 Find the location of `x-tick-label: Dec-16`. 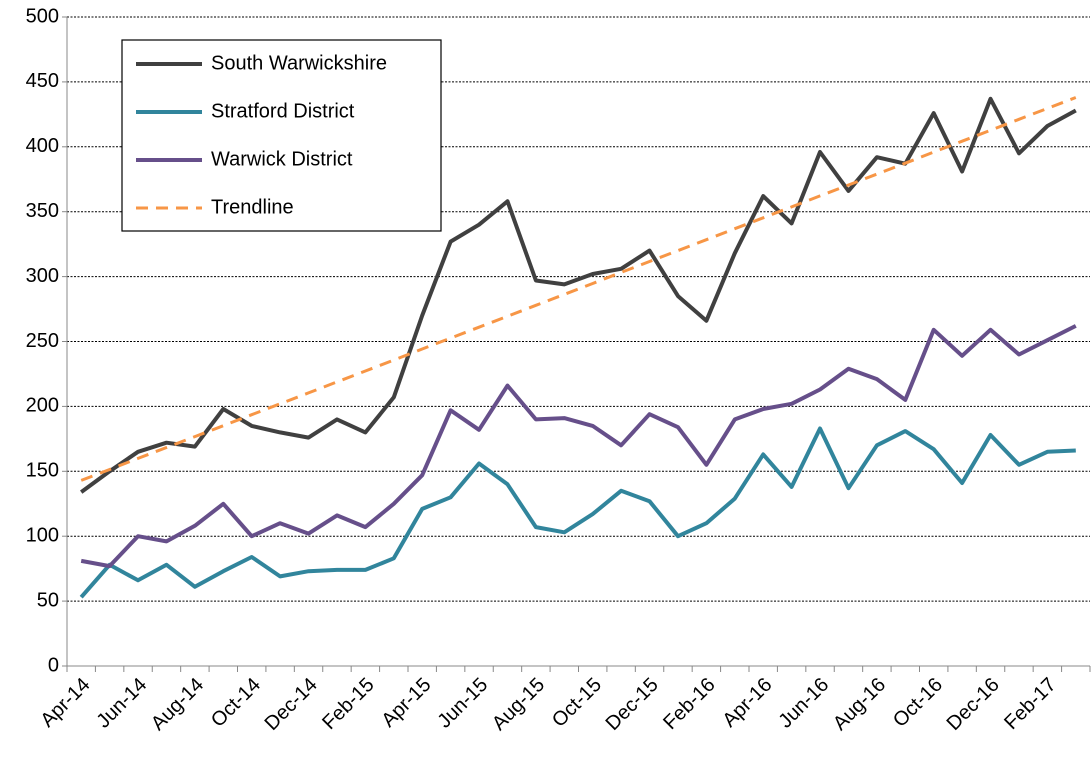

x-tick-label: Dec-16 is located at coordinates (973, 704).